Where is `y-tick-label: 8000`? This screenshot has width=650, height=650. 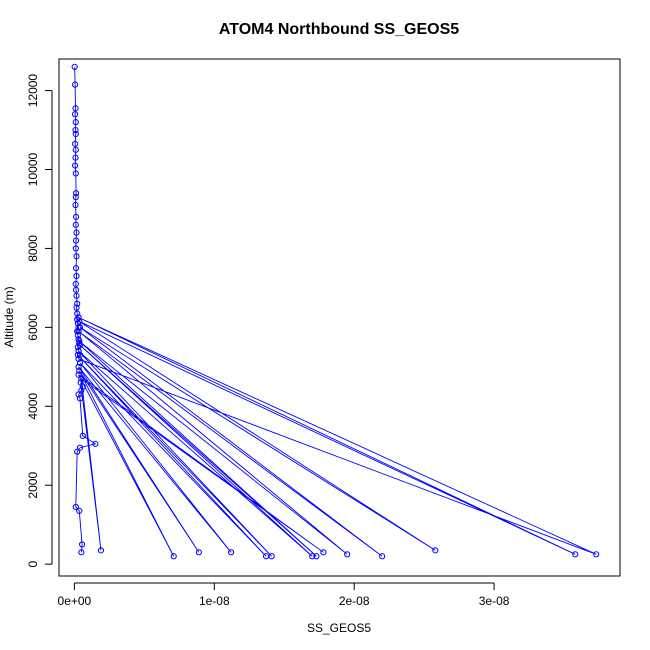
y-tick-label: 8000 is located at coordinates (33, 248).